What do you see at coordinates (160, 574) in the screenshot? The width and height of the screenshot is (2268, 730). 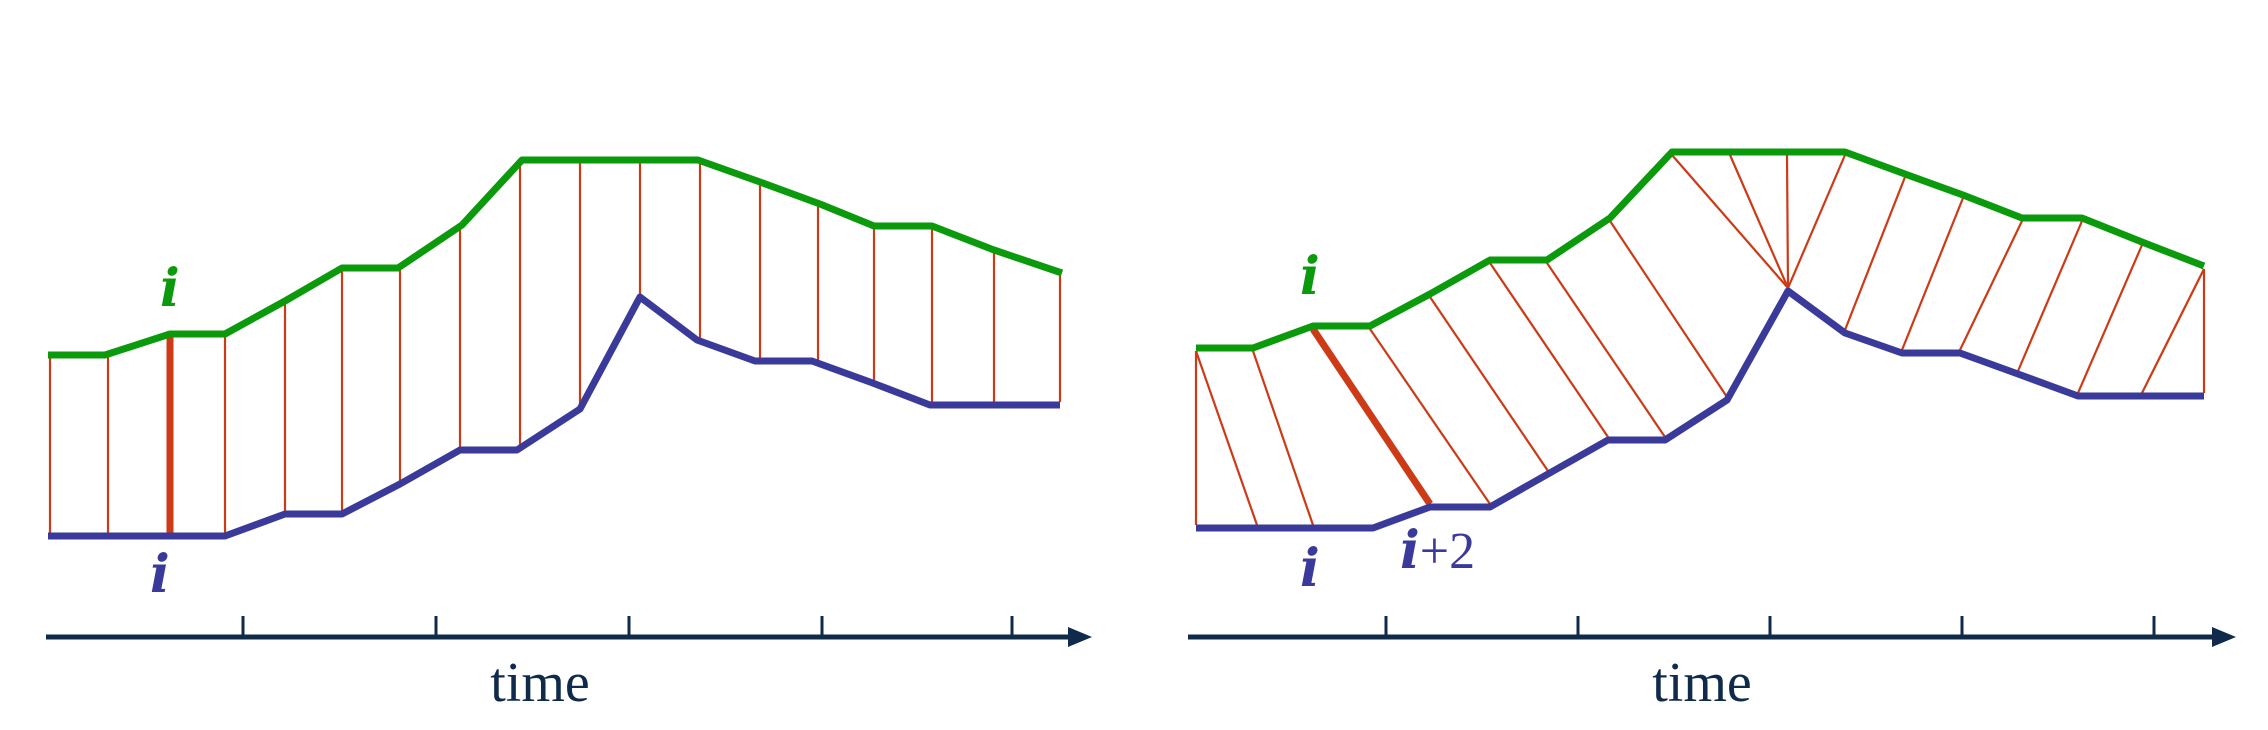 I see `left-bottom-label: i` at bounding box center [160, 574].